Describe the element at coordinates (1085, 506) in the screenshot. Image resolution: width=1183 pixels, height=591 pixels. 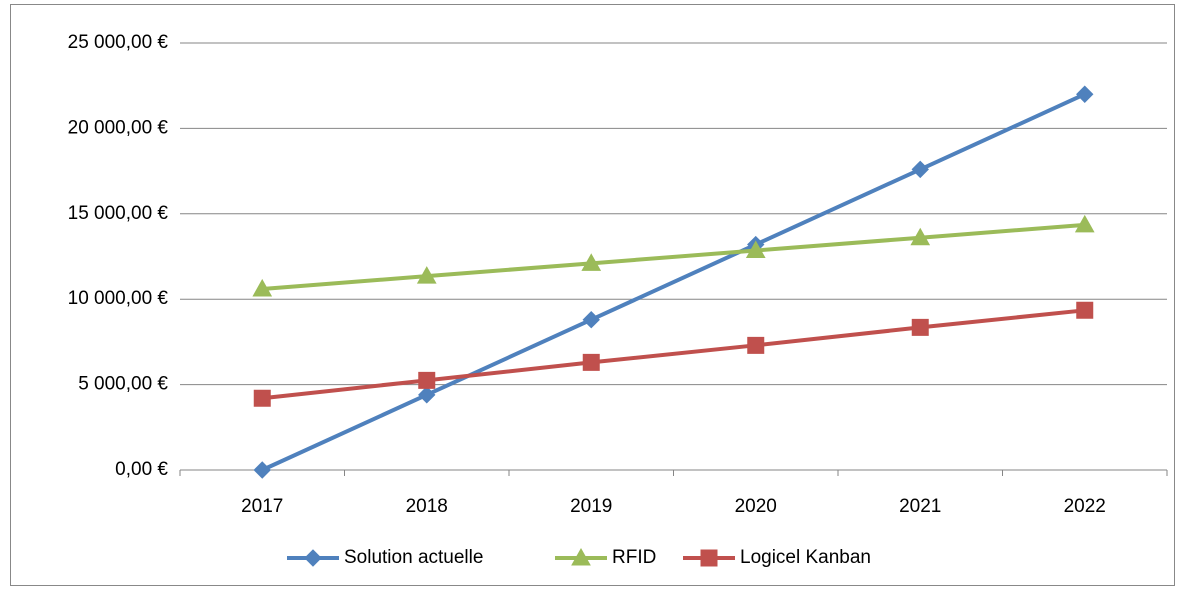
I see `x-tick-label: 2022` at that location.